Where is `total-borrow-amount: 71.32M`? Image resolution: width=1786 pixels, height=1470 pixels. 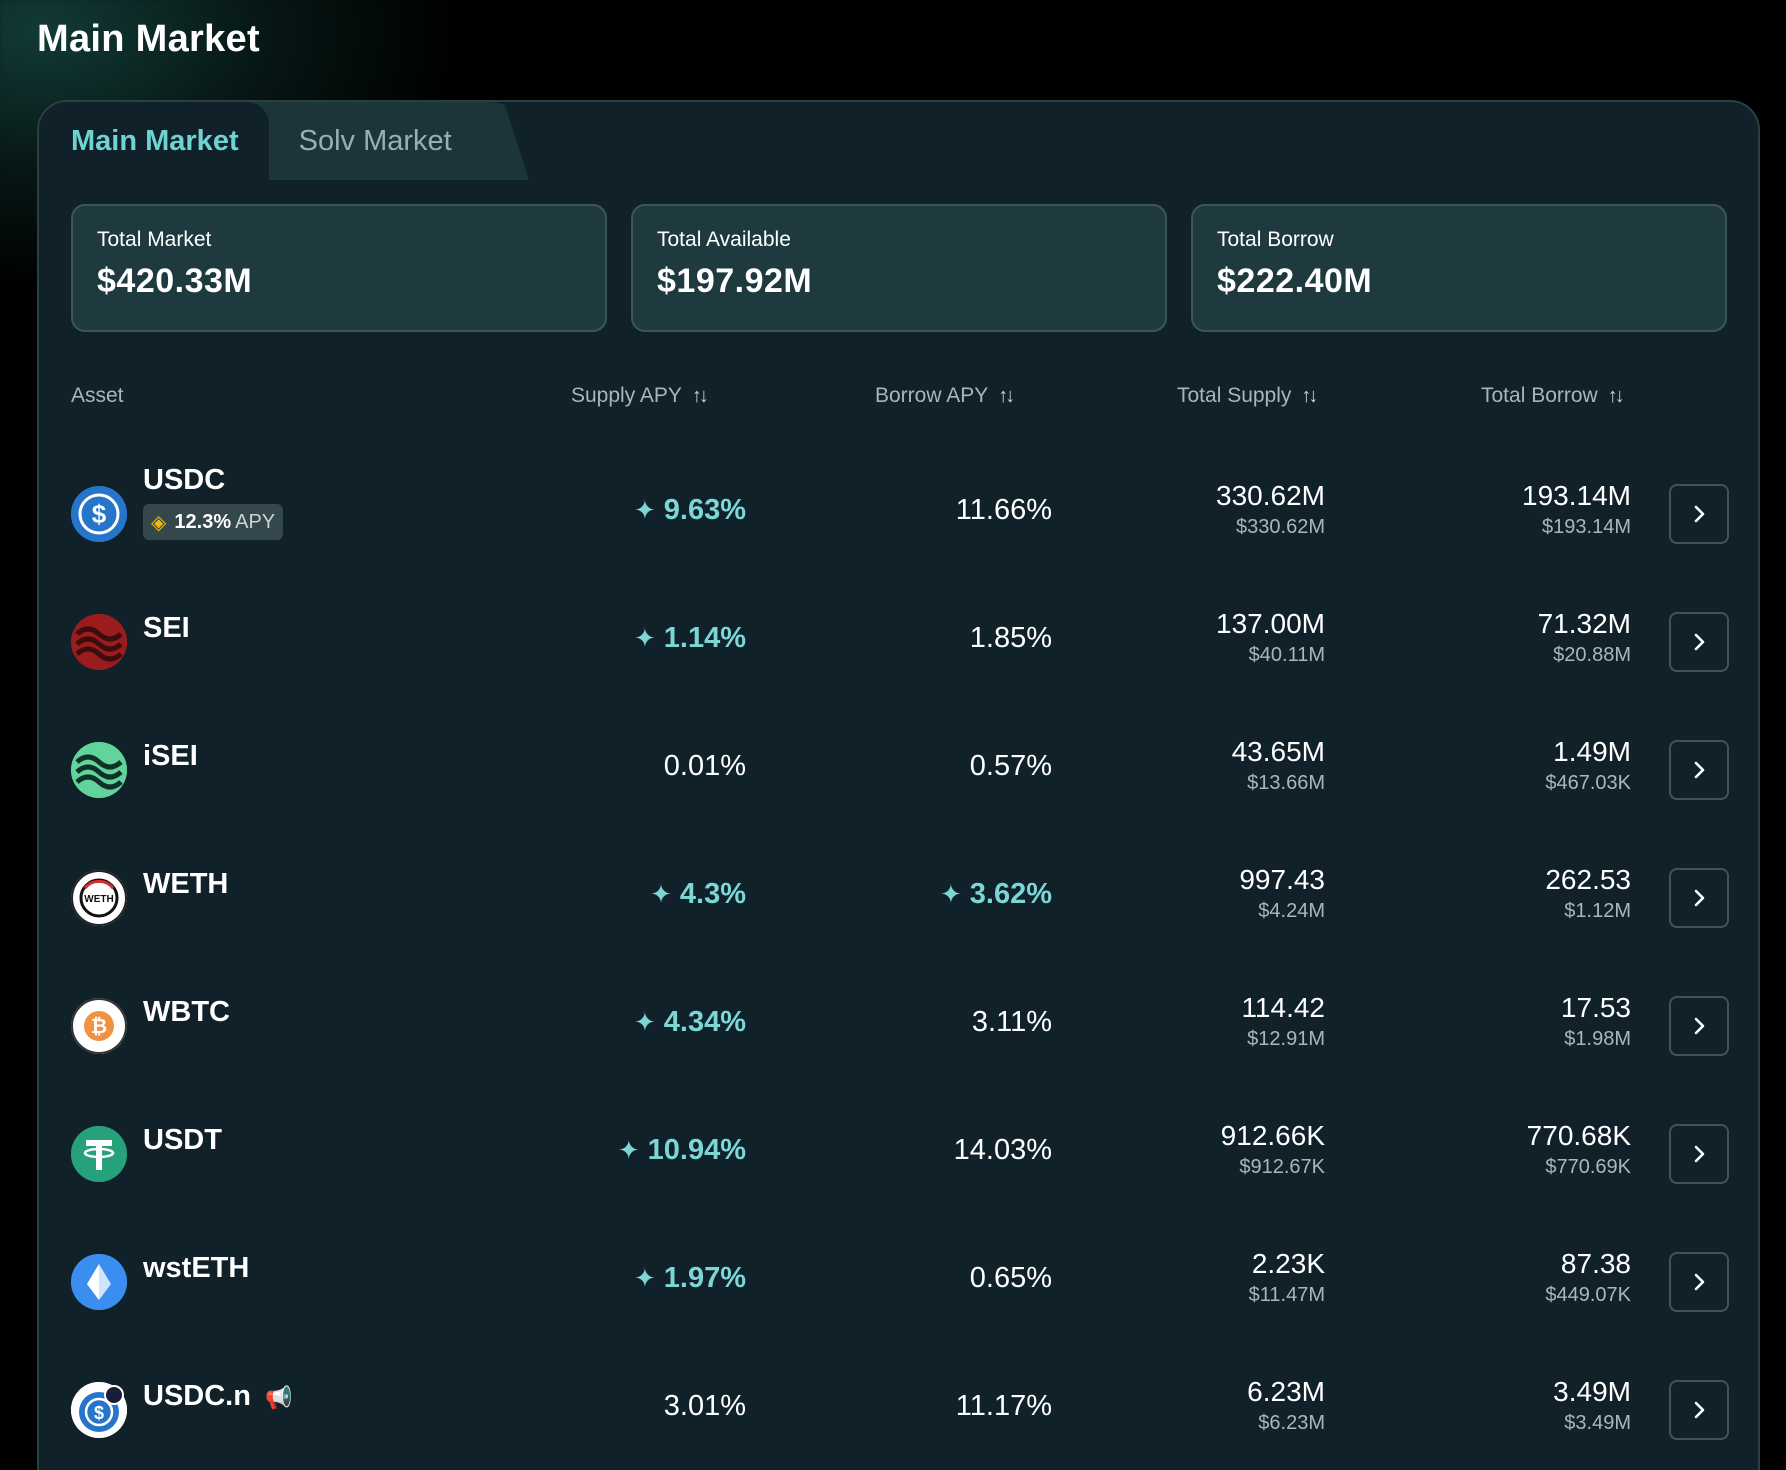 total-borrow-amount: 71.32M is located at coordinates (1584, 623).